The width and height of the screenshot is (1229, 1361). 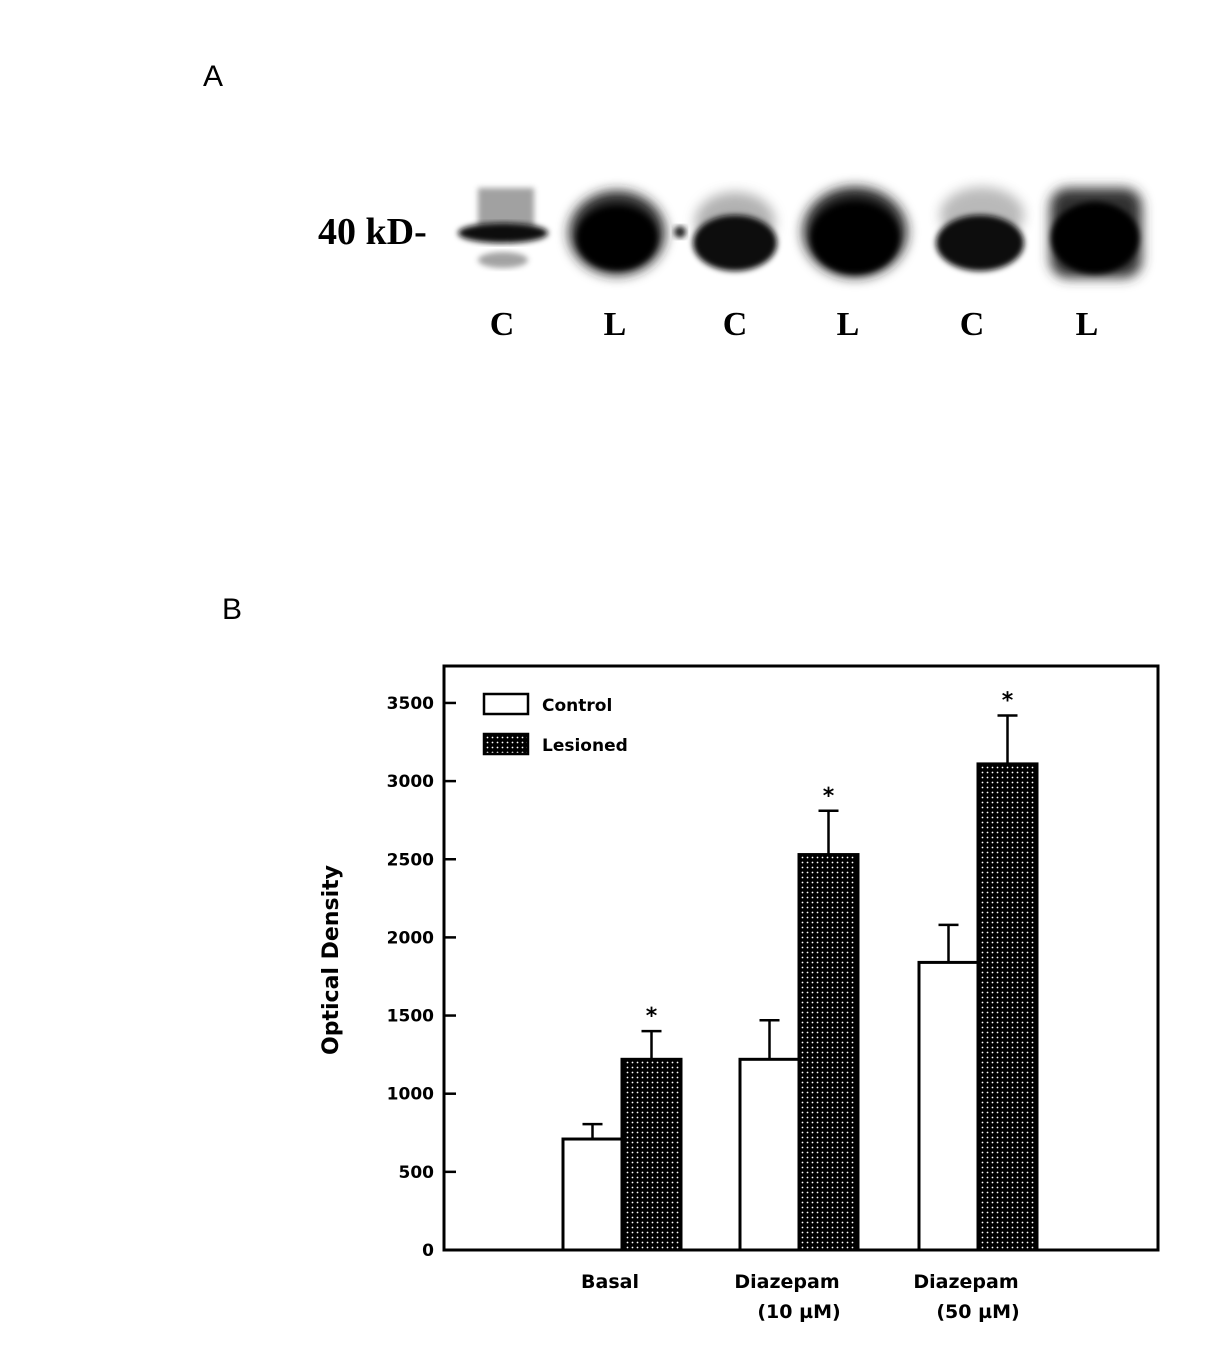 What do you see at coordinates (213, 76) in the screenshot?
I see `panel-a-label: A` at bounding box center [213, 76].